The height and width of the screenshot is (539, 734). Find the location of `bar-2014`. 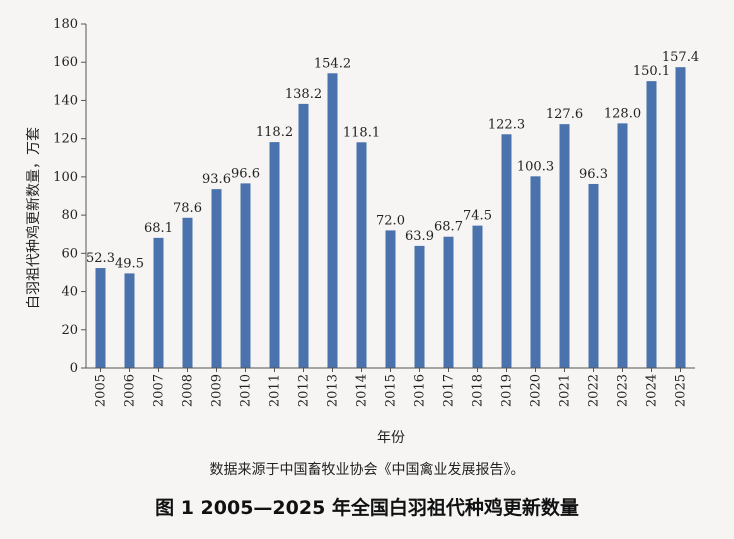

bar-2014 is located at coordinates (361, 255).